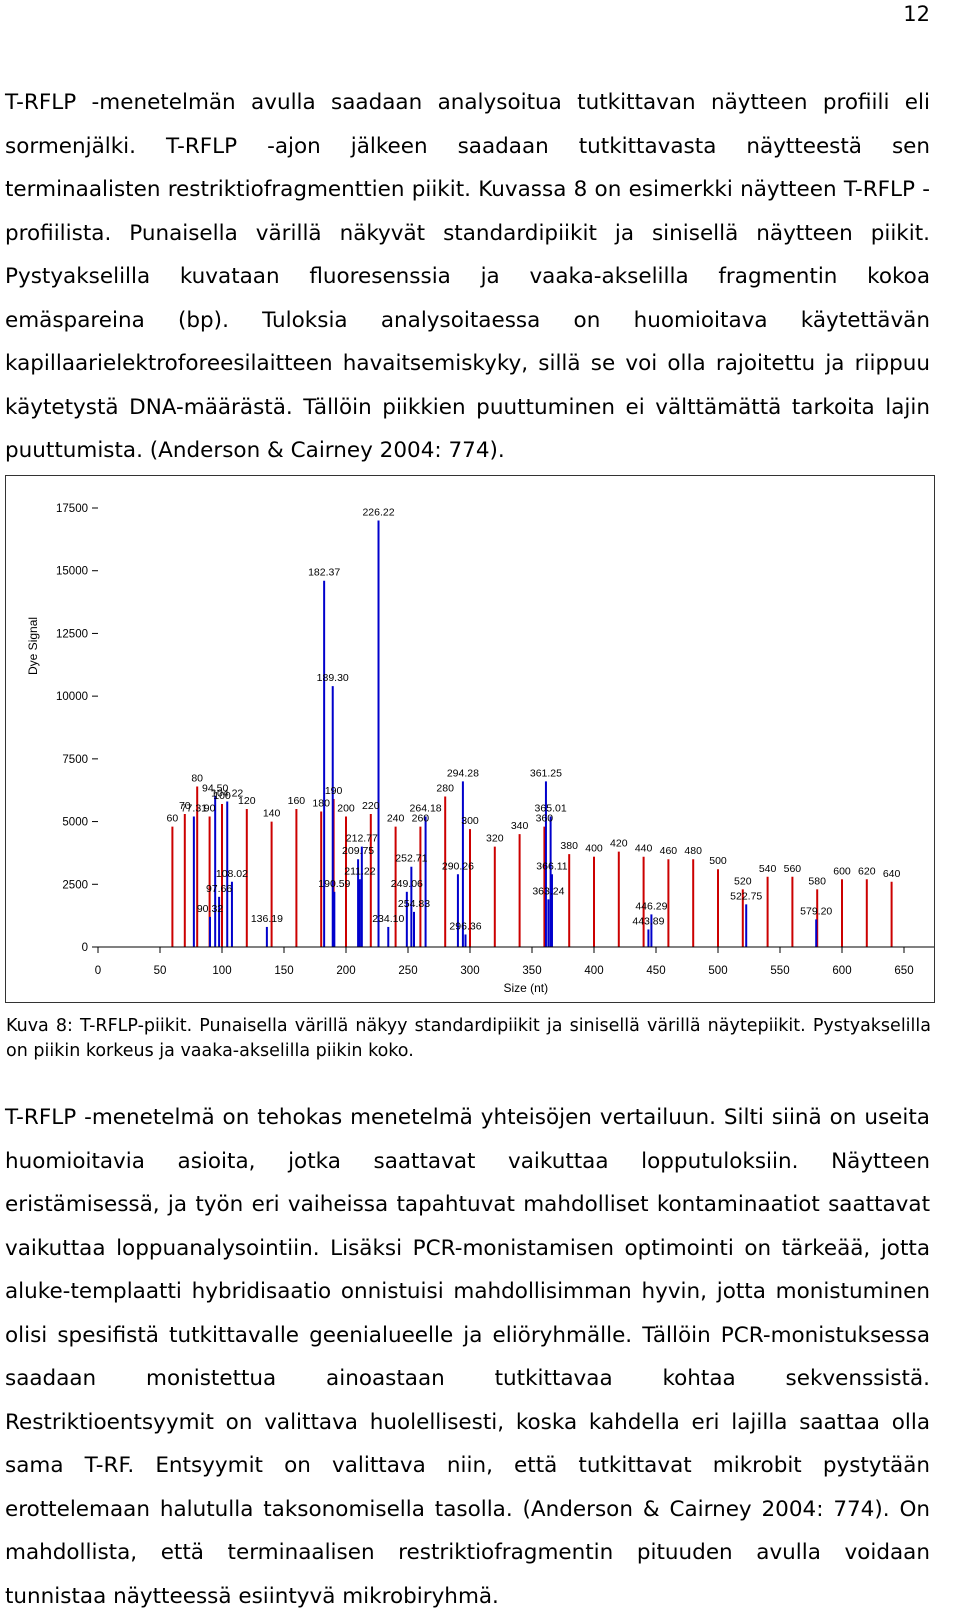 The image size is (960, 1618). I want to click on peak-label-standard: 140, so click(272, 814).